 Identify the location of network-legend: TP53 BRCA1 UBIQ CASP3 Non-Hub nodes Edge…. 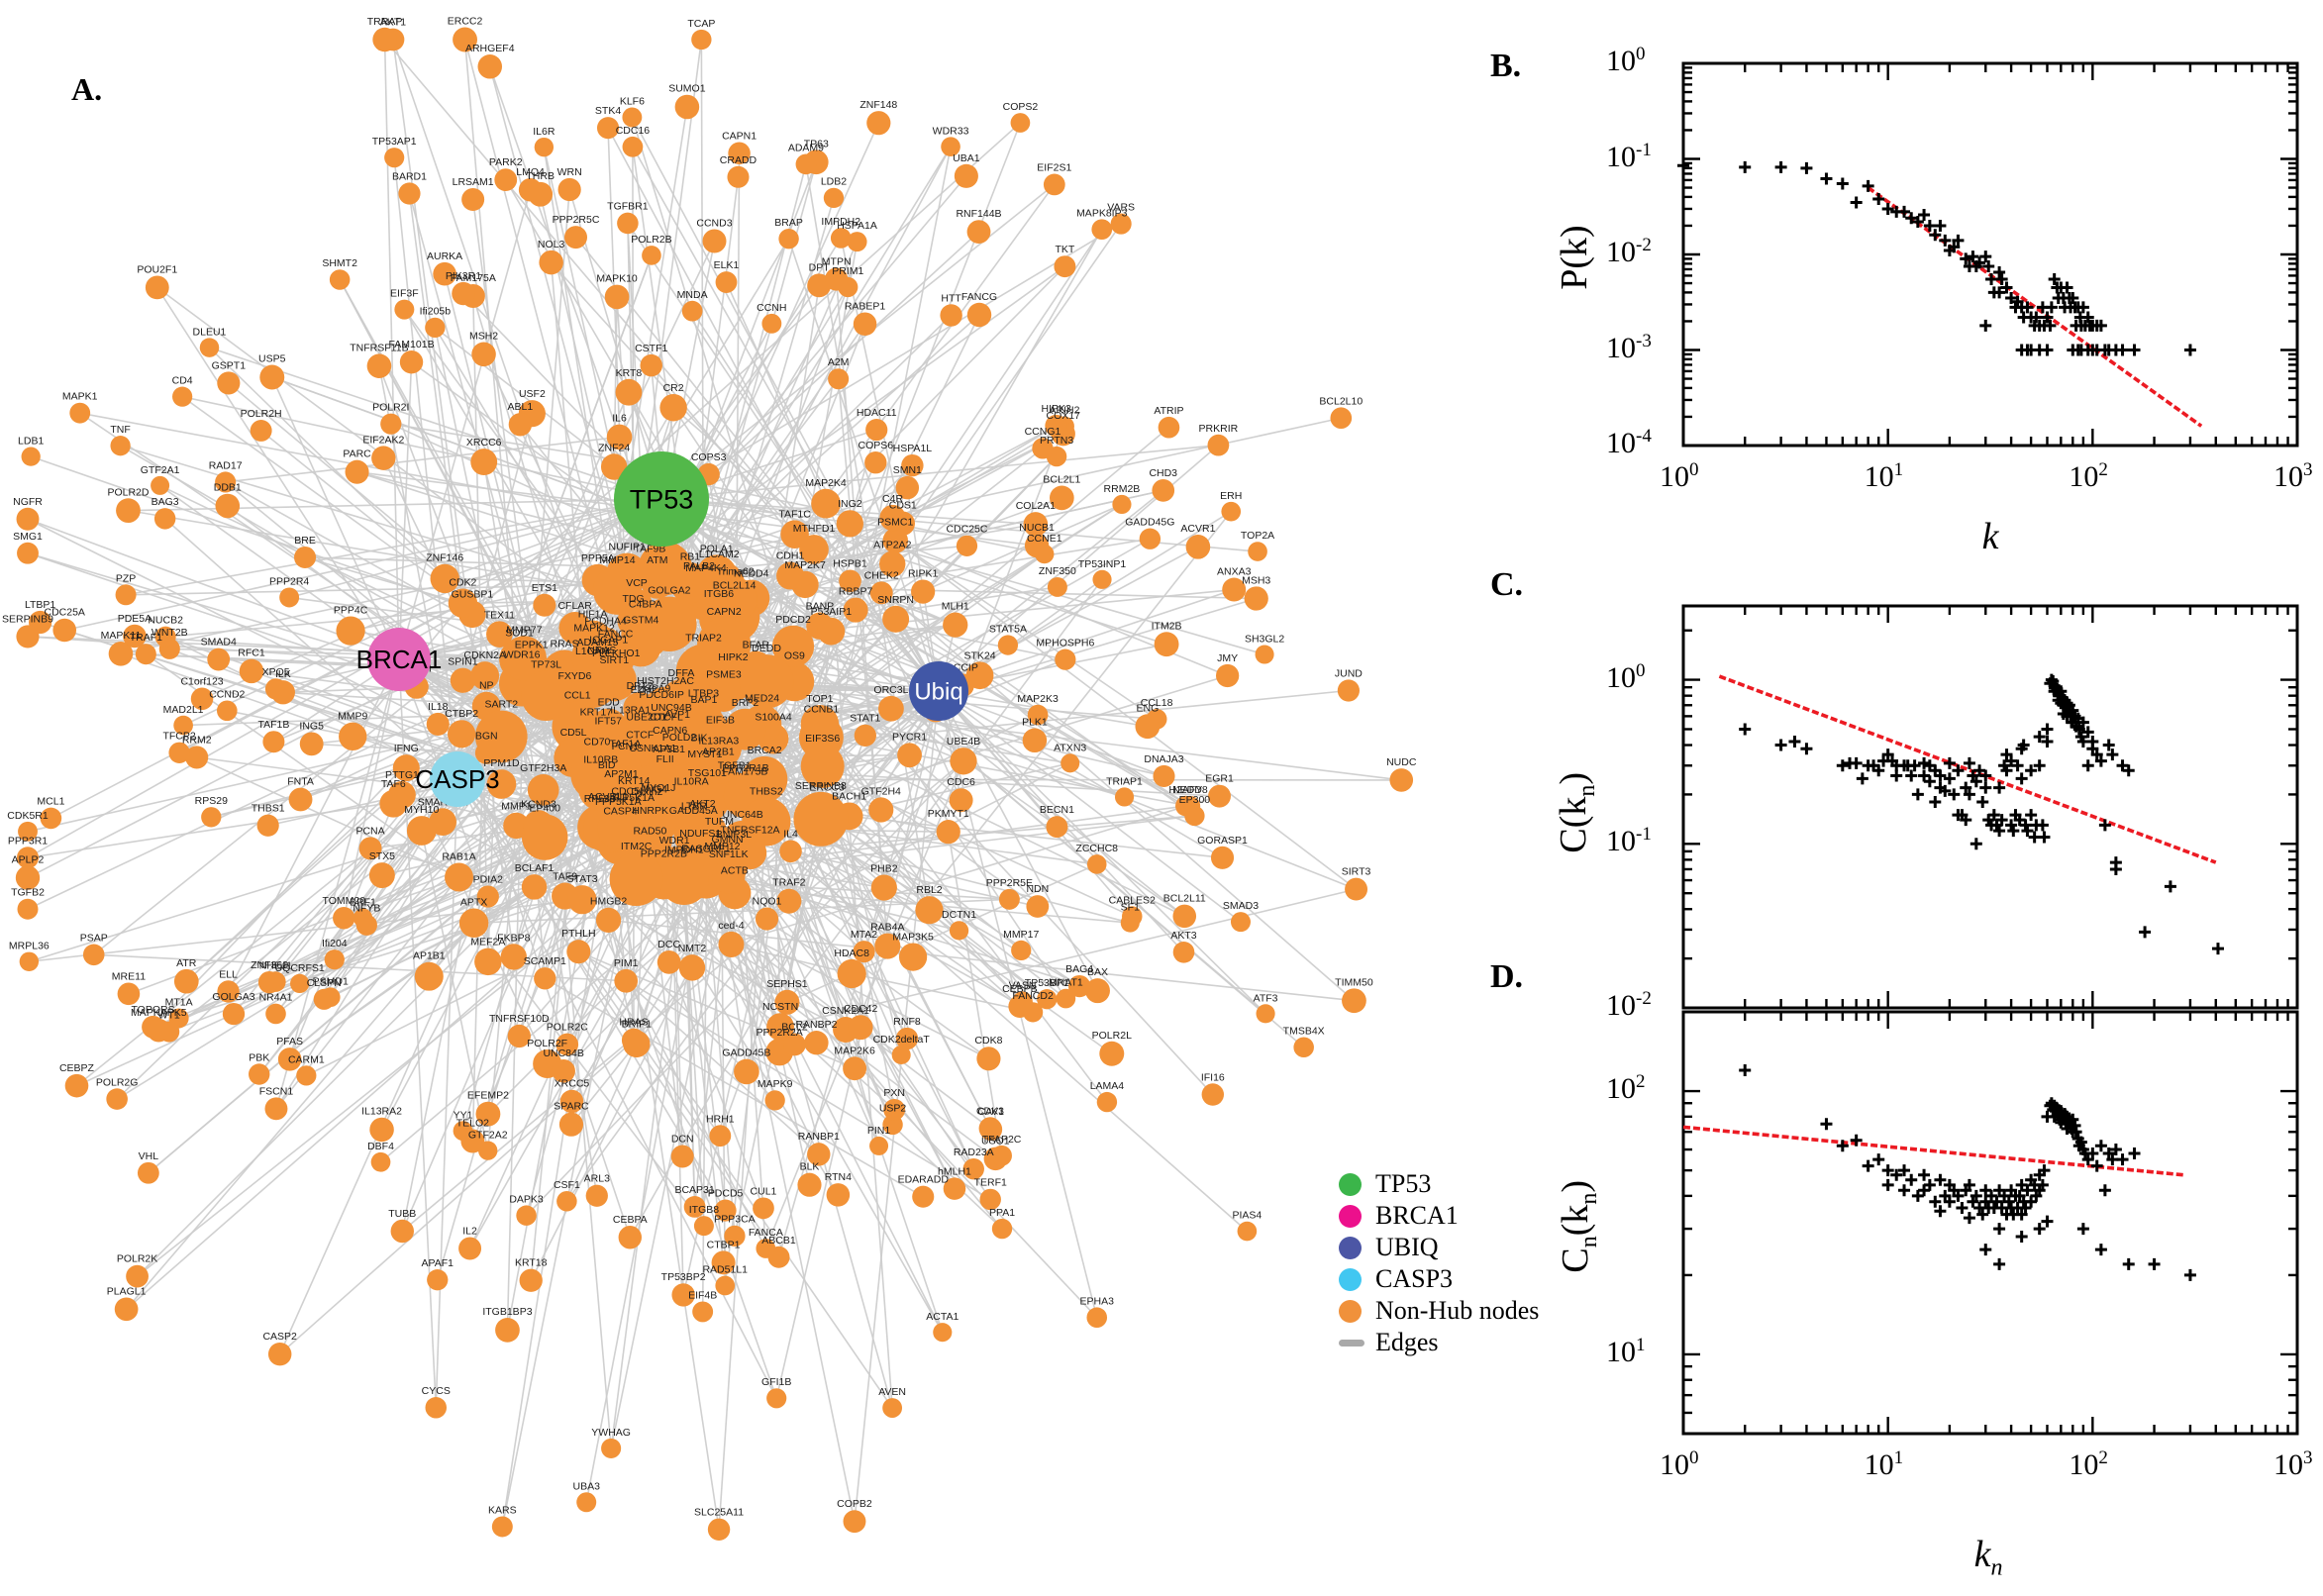
(1439, 1263).